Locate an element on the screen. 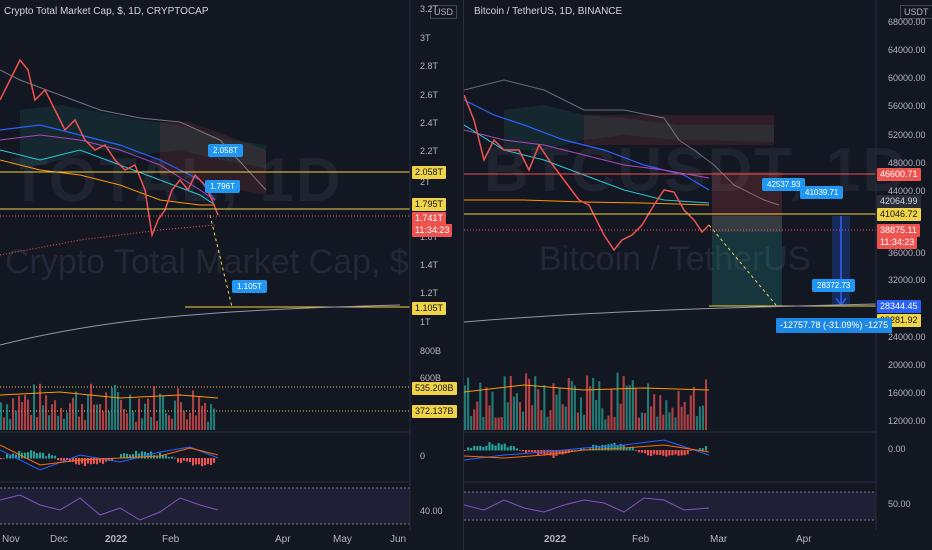 This screenshot has width=932, height=550. x-tick: Jun is located at coordinates (398, 539).